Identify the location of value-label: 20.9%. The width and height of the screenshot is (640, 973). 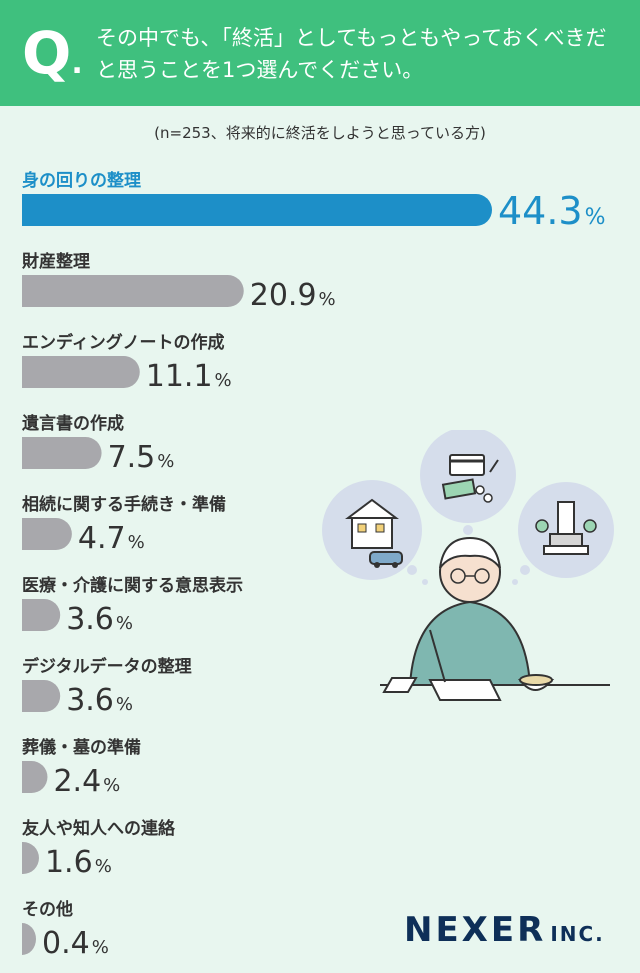
(293, 295).